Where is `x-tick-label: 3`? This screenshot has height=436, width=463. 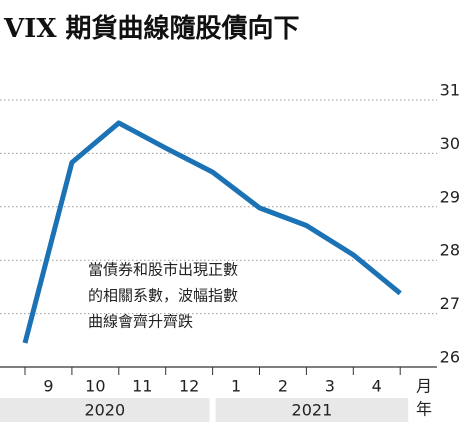
x-tick-label: 3 is located at coordinates (330, 386).